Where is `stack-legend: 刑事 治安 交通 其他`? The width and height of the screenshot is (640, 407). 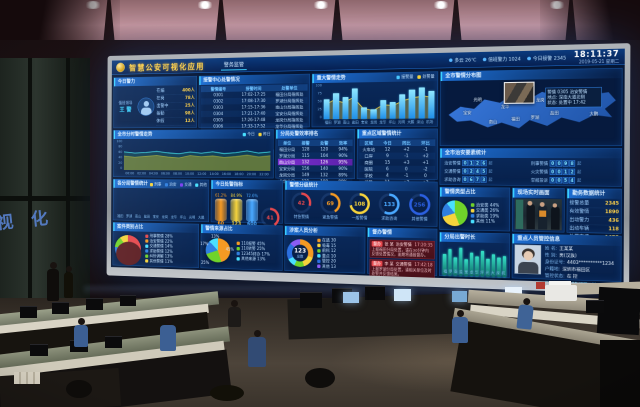
stack-legend: 刑事 治安 交通 其他 is located at coordinates (178, 185).